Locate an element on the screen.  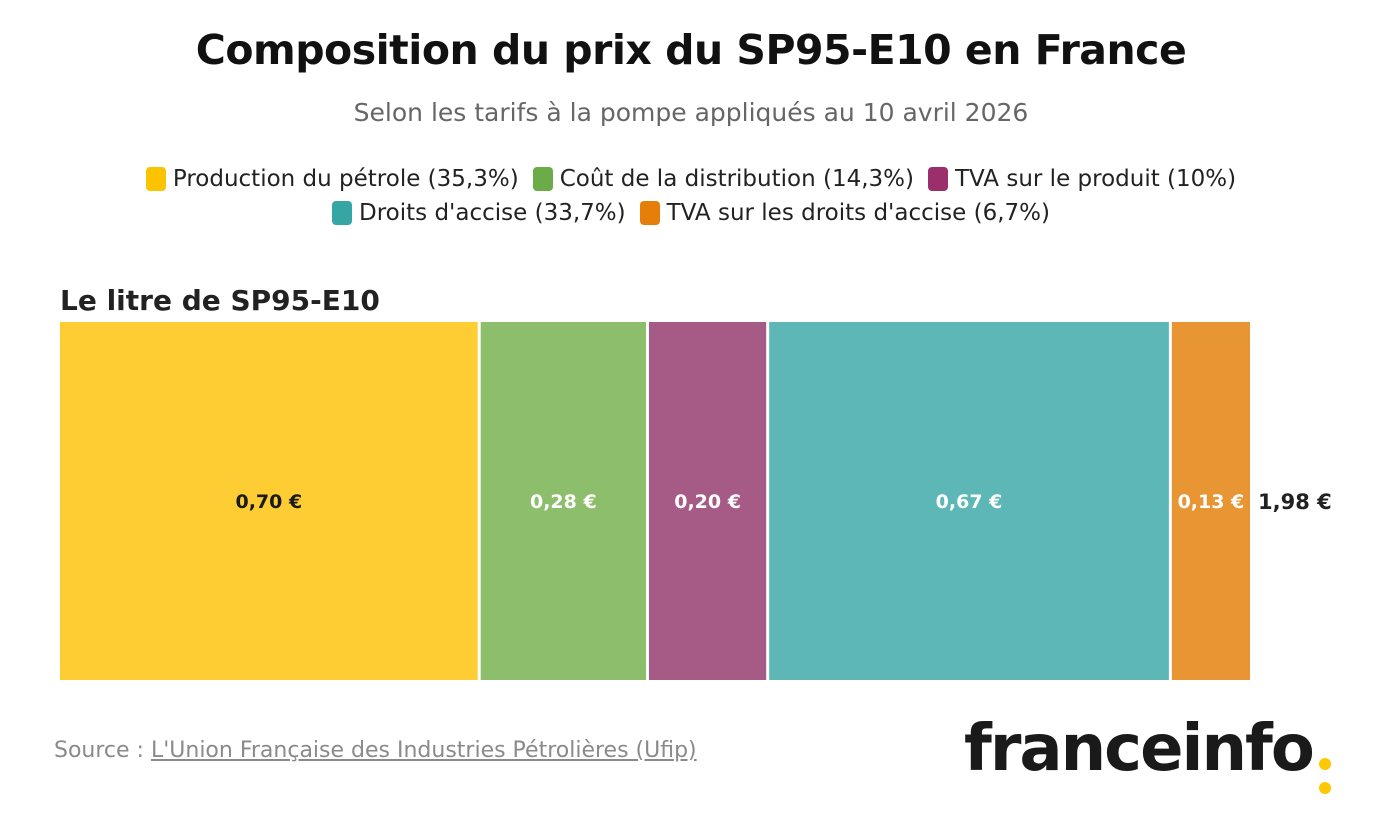
source-prefix: Source : is located at coordinates (102, 750).